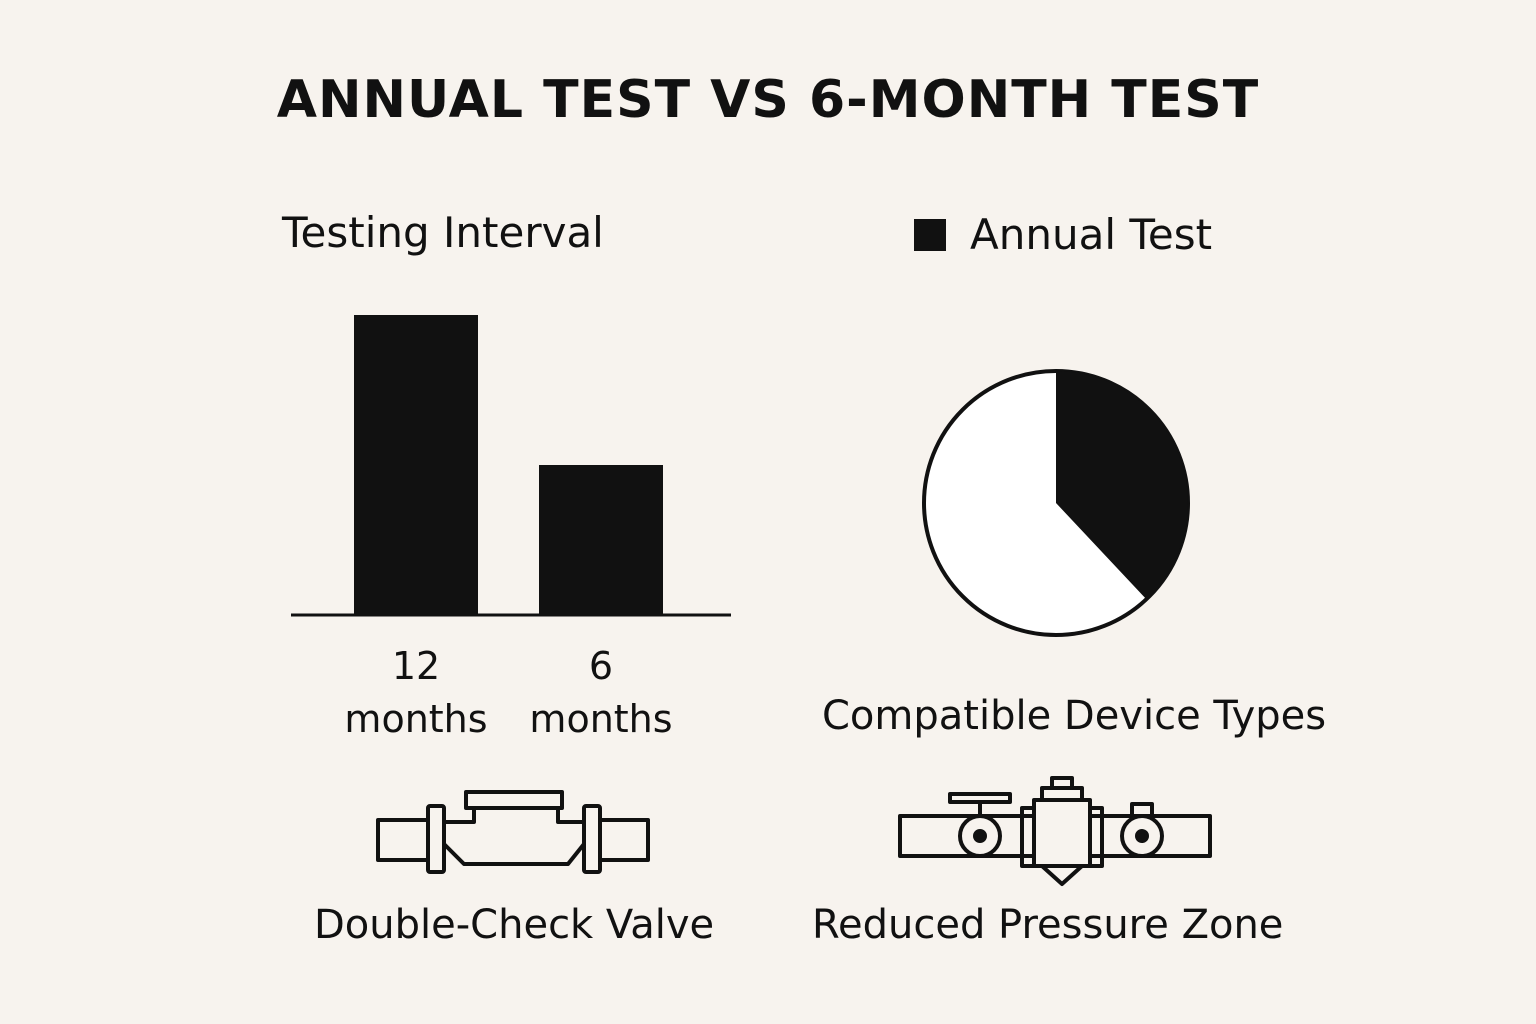  What do you see at coordinates (1122, 485) in the screenshot?
I see `pie-slice-annual-test` at bounding box center [1122, 485].